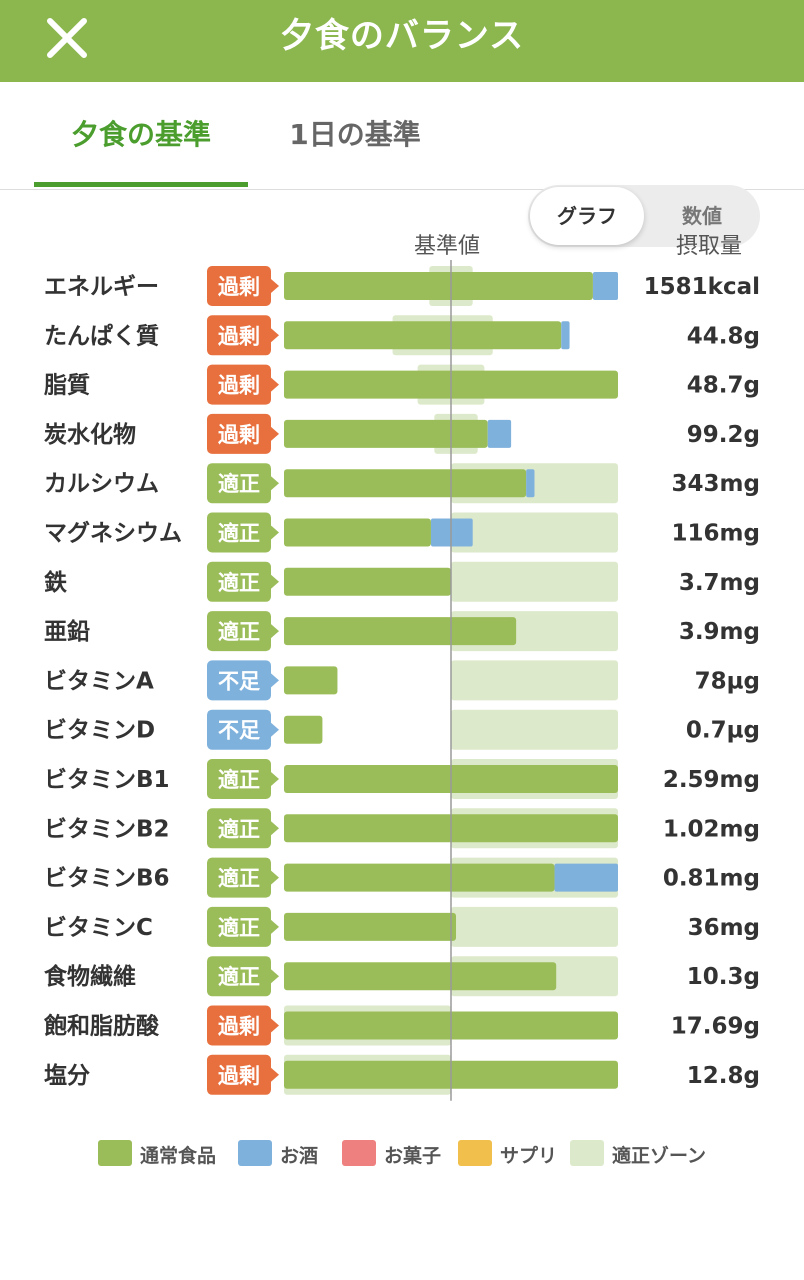 This screenshot has height=1280, width=804. What do you see at coordinates (67, 386) in the screenshot?
I see `nutrient-label: 脂質` at bounding box center [67, 386].